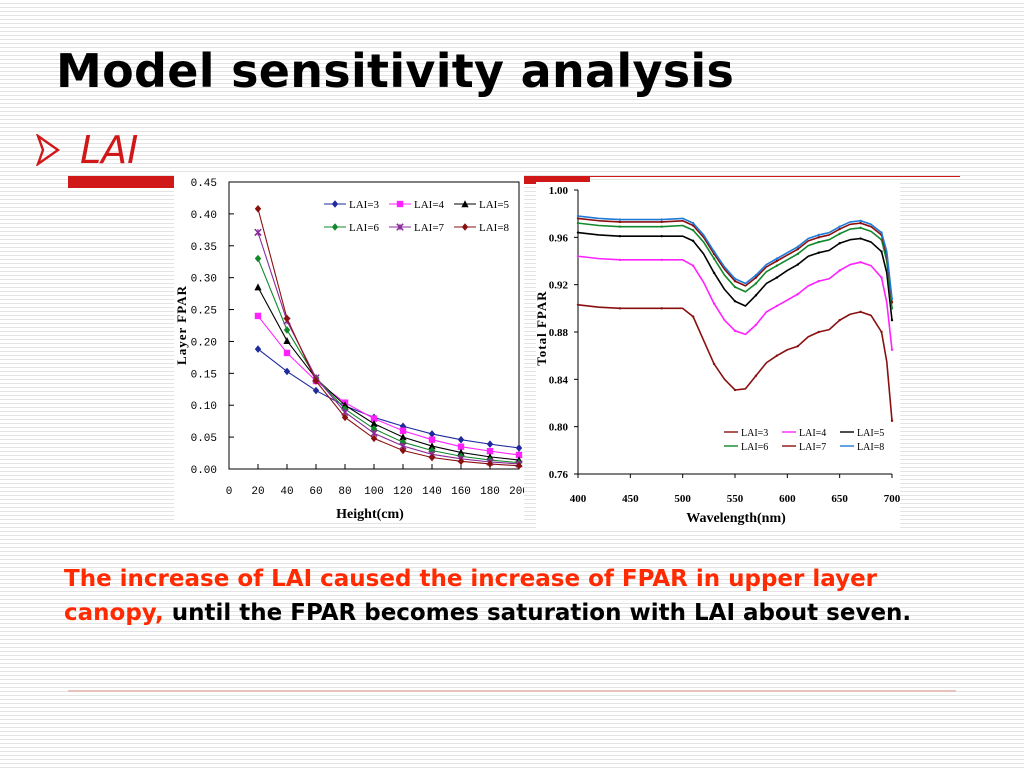 The height and width of the screenshot is (768, 1024). What do you see at coordinates (754, 447) in the screenshot?
I see `total-fpar-legend-label: LAI=6` at bounding box center [754, 447].